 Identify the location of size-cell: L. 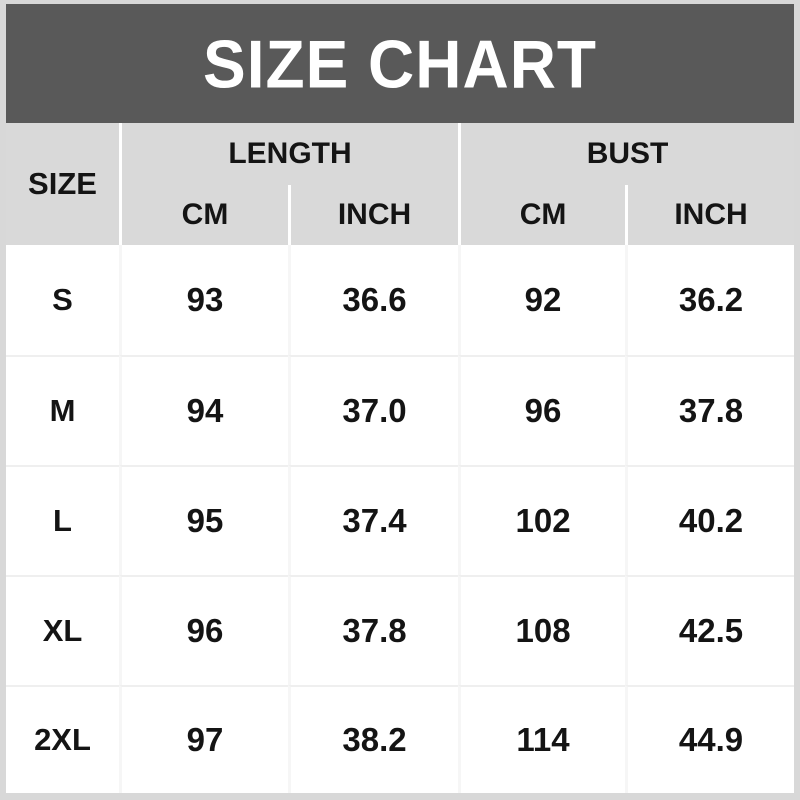
(62, 520).